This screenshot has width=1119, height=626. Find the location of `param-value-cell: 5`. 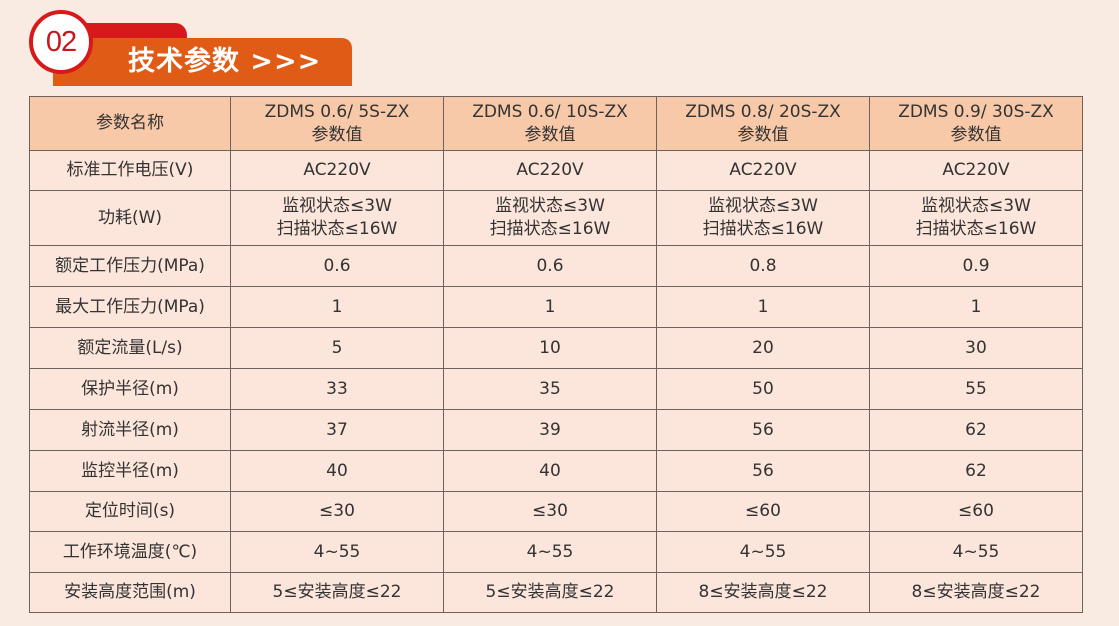

param-value-cell: 5 is located at coordinates (337, 348).